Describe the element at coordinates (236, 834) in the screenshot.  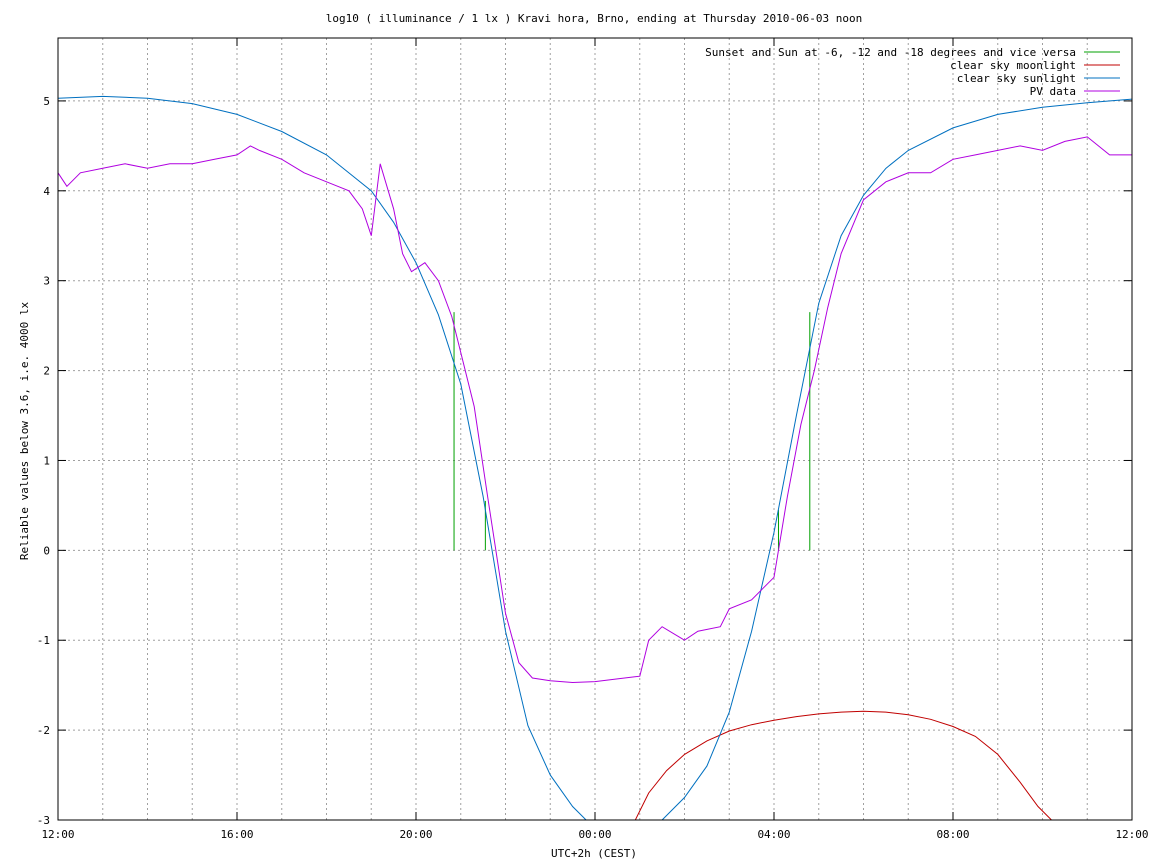
I see `x-tick-label: 16:00` at that location.